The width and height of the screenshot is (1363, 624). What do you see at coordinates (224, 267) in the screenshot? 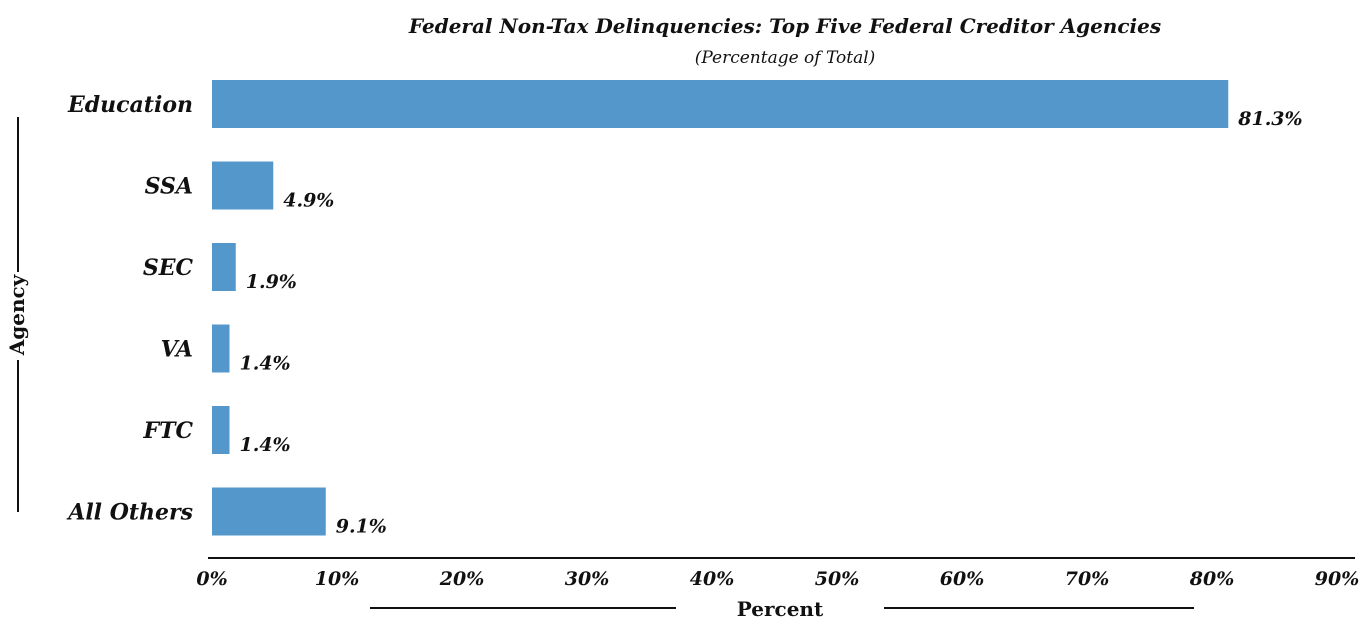
I see `bar-sec` at bounding box center [224, 267].